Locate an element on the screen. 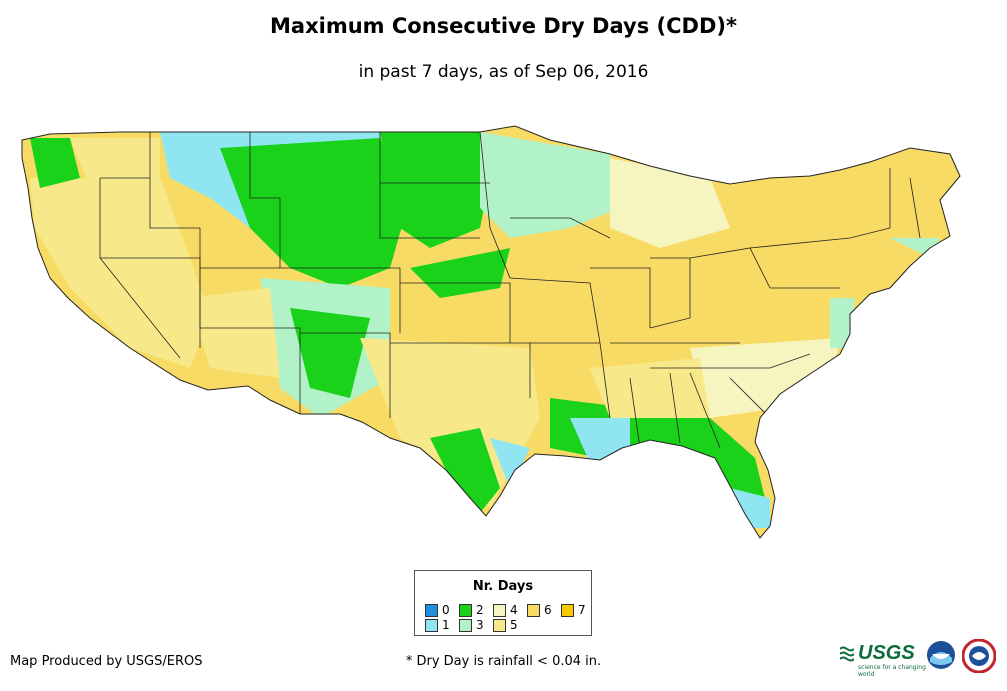  legend-label: 2 is located at coordinates (480, 610).